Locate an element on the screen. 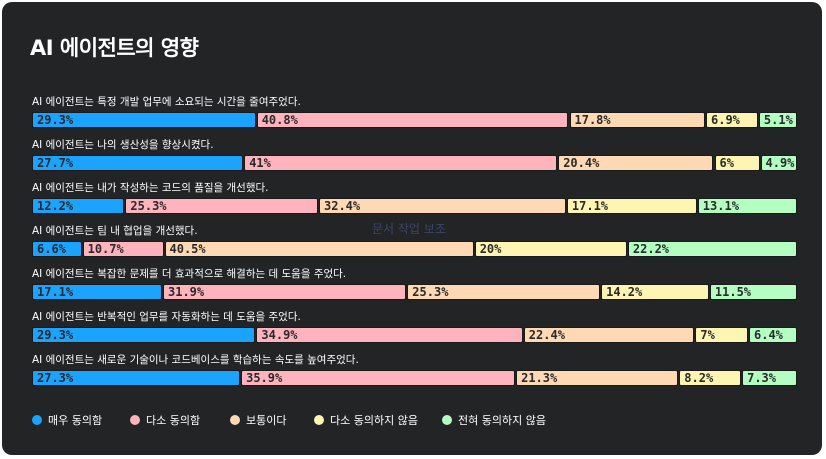  bar-segment: 31.9% is located at coordinates (285, 292).